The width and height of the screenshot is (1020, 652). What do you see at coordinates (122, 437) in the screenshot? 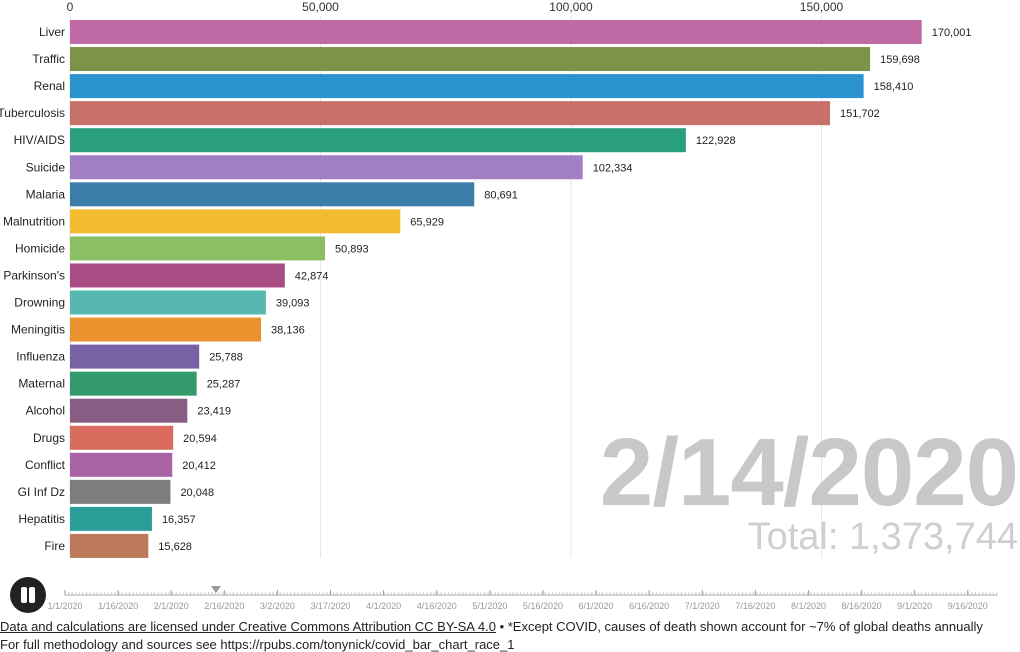
I see `bar-drugs` at bounding box center [122, 437].